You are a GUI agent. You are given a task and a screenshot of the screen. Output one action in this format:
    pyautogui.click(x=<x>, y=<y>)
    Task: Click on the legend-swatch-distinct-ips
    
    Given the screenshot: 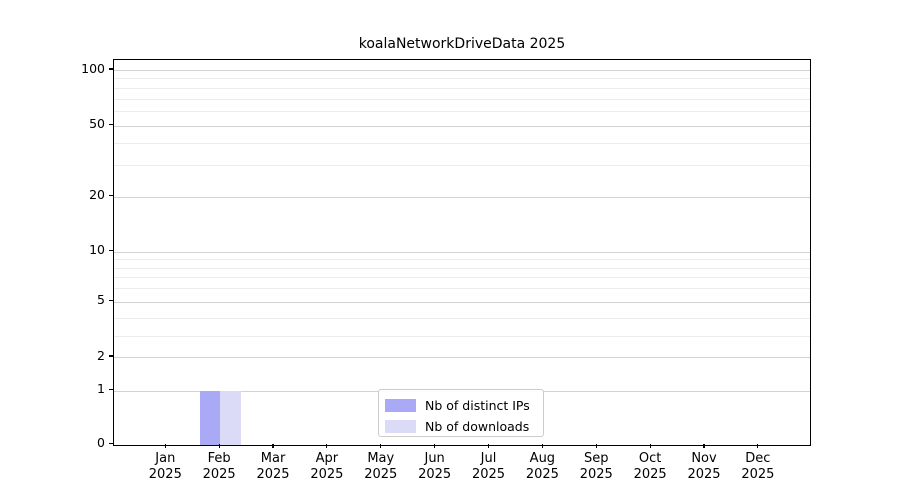 What is the action you would take?
    pyautogui.click(x=400, y=405)
    